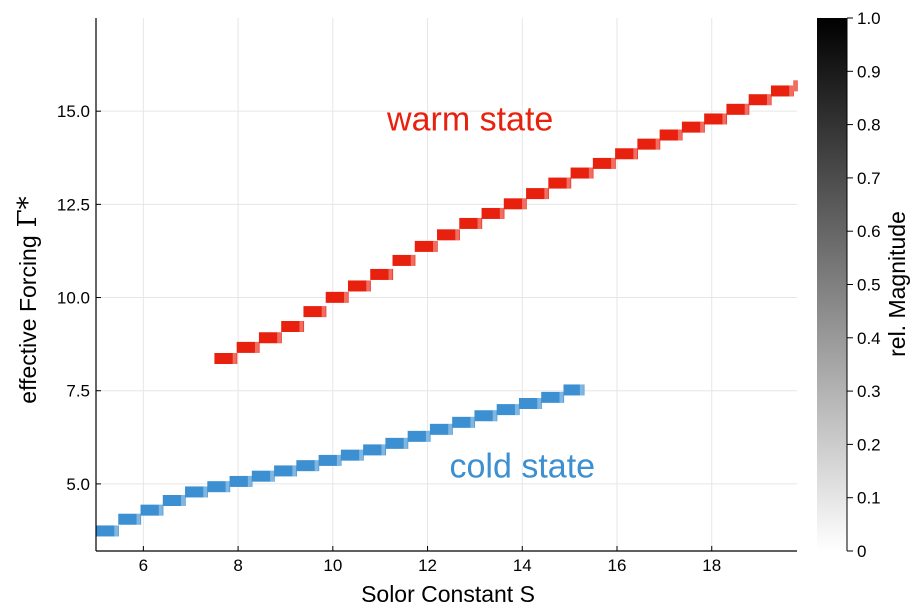 This screenshot has width=916, height=608. Describe the element at coordinates (617, 565) in the screenshot. I see `x-tick-label: 16` at that location.